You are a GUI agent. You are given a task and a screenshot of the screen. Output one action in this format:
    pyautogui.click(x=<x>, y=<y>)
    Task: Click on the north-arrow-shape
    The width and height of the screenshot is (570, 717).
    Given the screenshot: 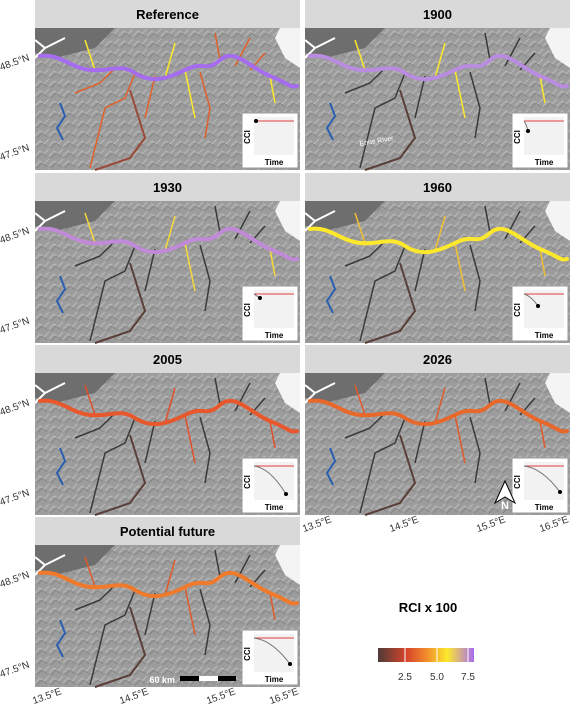 What is the action you would take?
    pyautogui.click(x=505, y=492)
    